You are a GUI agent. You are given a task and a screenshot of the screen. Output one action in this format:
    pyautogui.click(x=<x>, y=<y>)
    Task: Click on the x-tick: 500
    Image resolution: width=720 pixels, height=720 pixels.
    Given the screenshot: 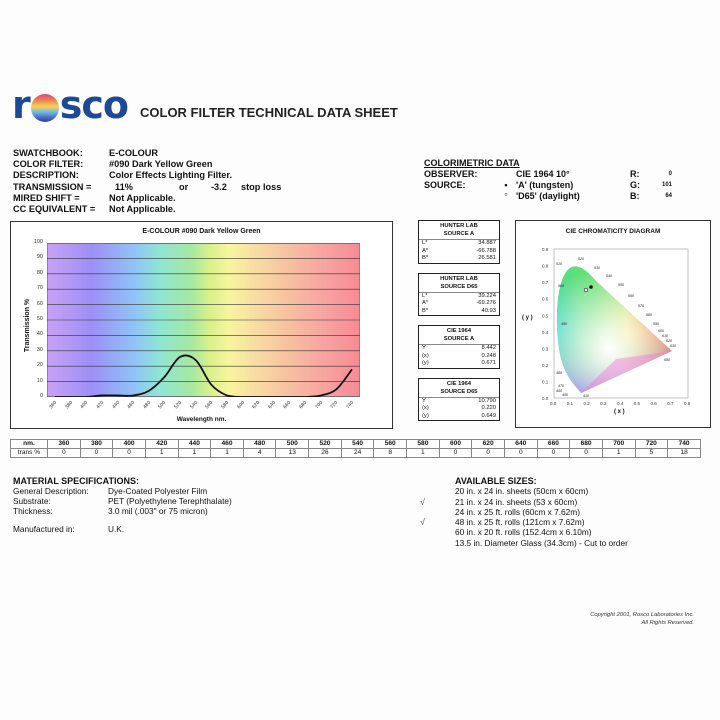 What is the action you would take?
    pyautogui.click(x=162, y=405)
    